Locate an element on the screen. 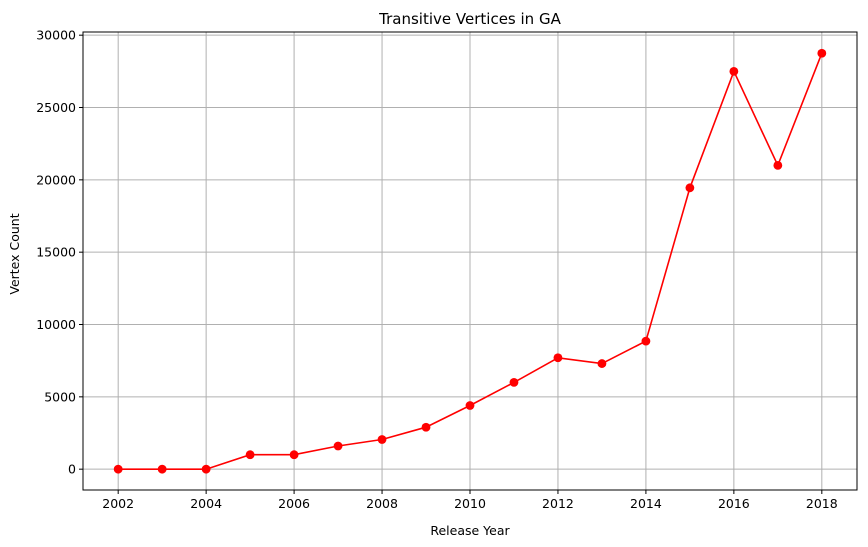  x-tick-label: 2010 is located at coordinates (470, 503).